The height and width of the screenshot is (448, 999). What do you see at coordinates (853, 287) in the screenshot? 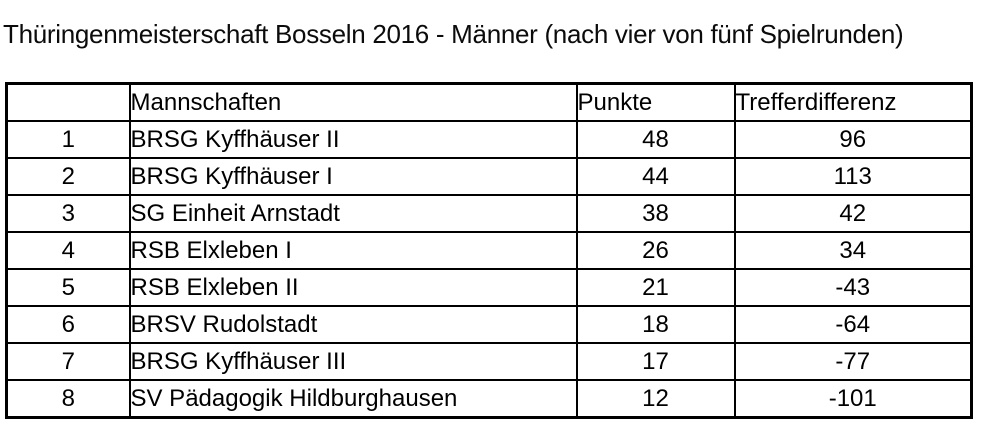
I see `diff-cell: -43` at bounding box center [853, 287].